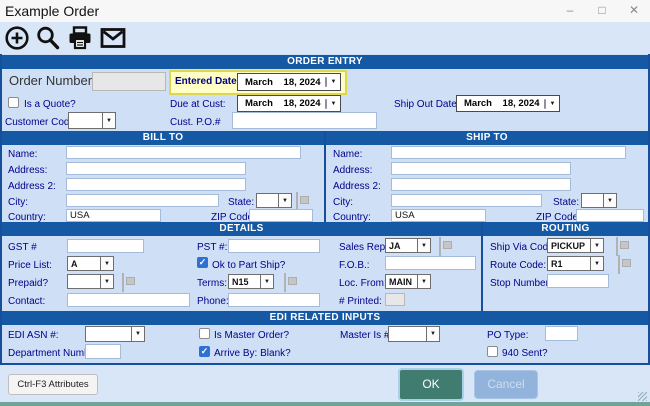  I want to click on email-icon, so click(113, 38).